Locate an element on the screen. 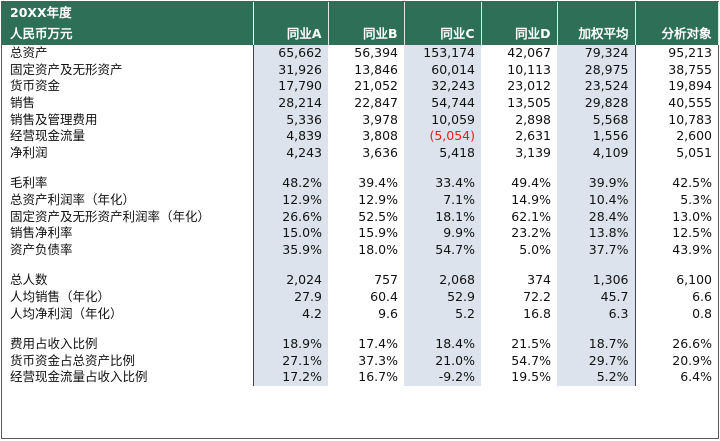  row-label: 人均净利润（年化） is located at coordinates (66, 313).